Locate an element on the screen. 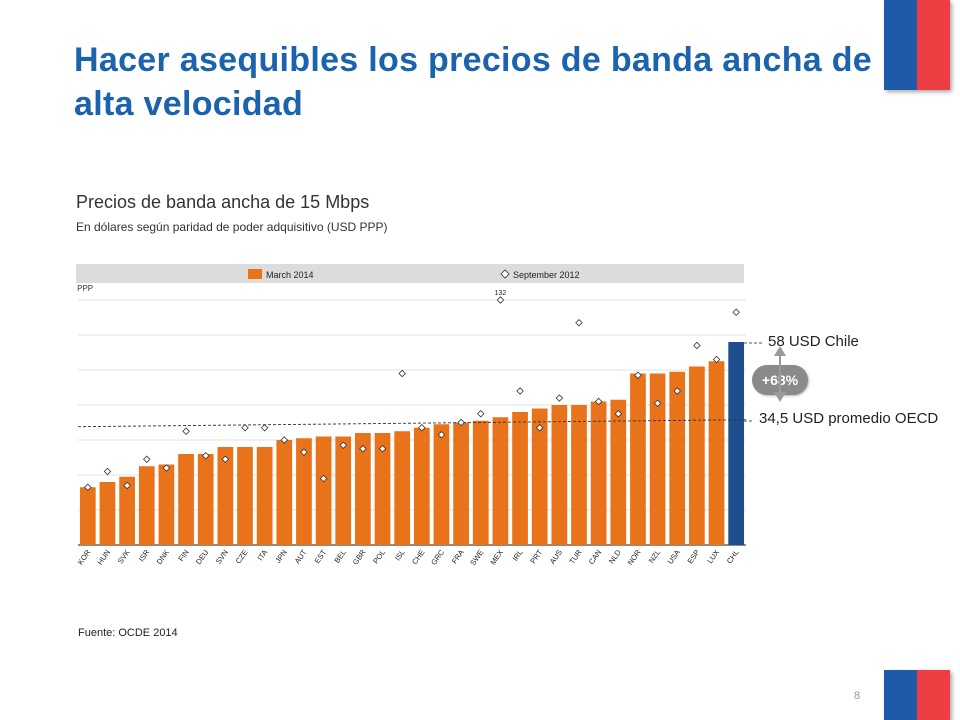 The width and height of the screenshot is (960, 720). bar-chl is located at coordinates (736, 443).